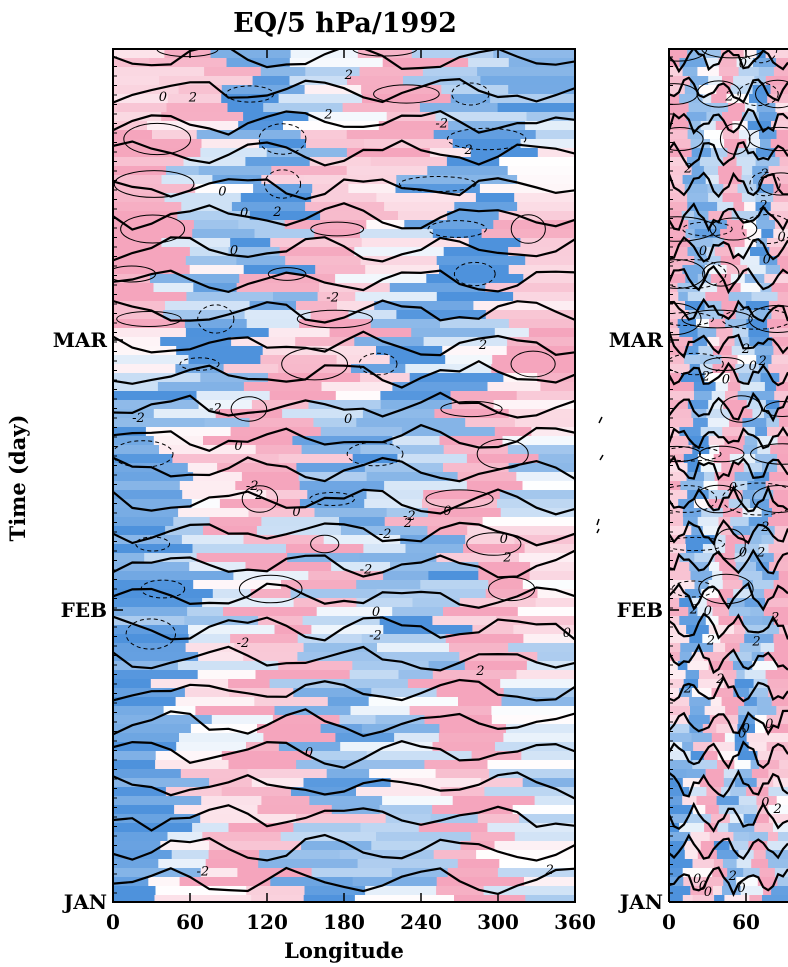 Image resolution: width=788 pixels, height=967 pixels. What do you see at coordinates (17, 478) in the screenshot?
I see `y-axis-label: Time (day)` at bounding box center [17, 478].